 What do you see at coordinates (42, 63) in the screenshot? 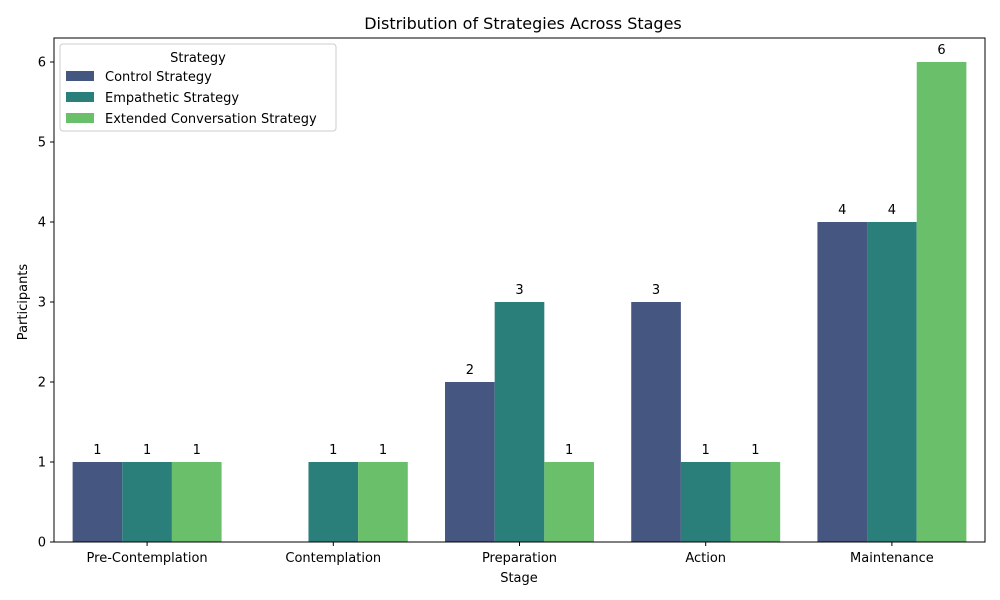
I see `y-tick-label: 6` at bounding box center [42, 63].